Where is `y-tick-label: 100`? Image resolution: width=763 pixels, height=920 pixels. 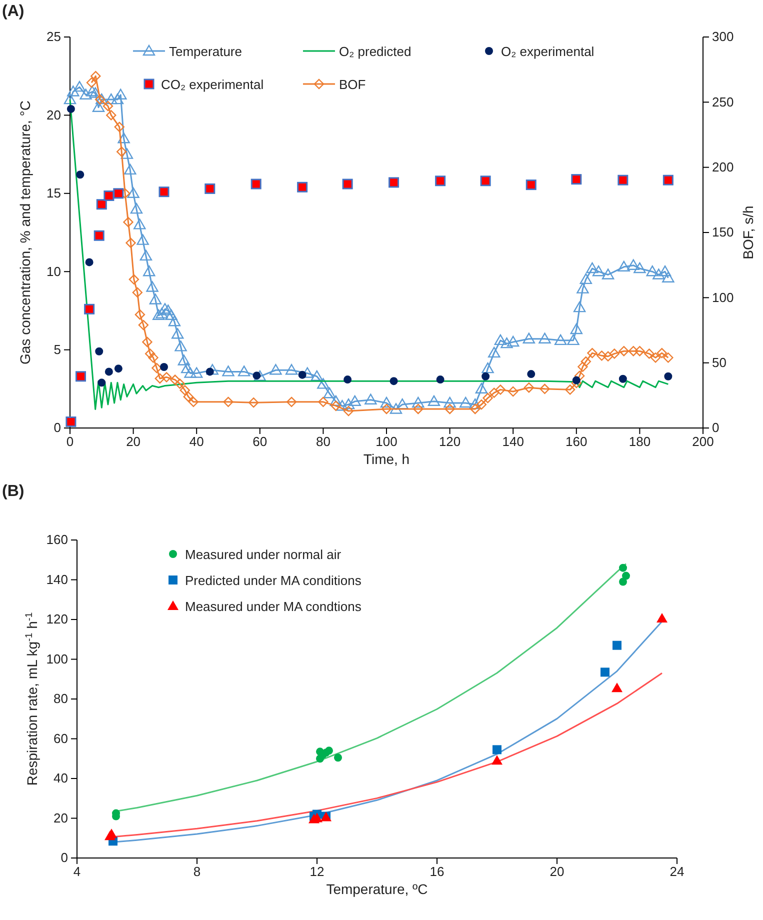 y-tick-label: 100 is located at coordinates (57, 658).